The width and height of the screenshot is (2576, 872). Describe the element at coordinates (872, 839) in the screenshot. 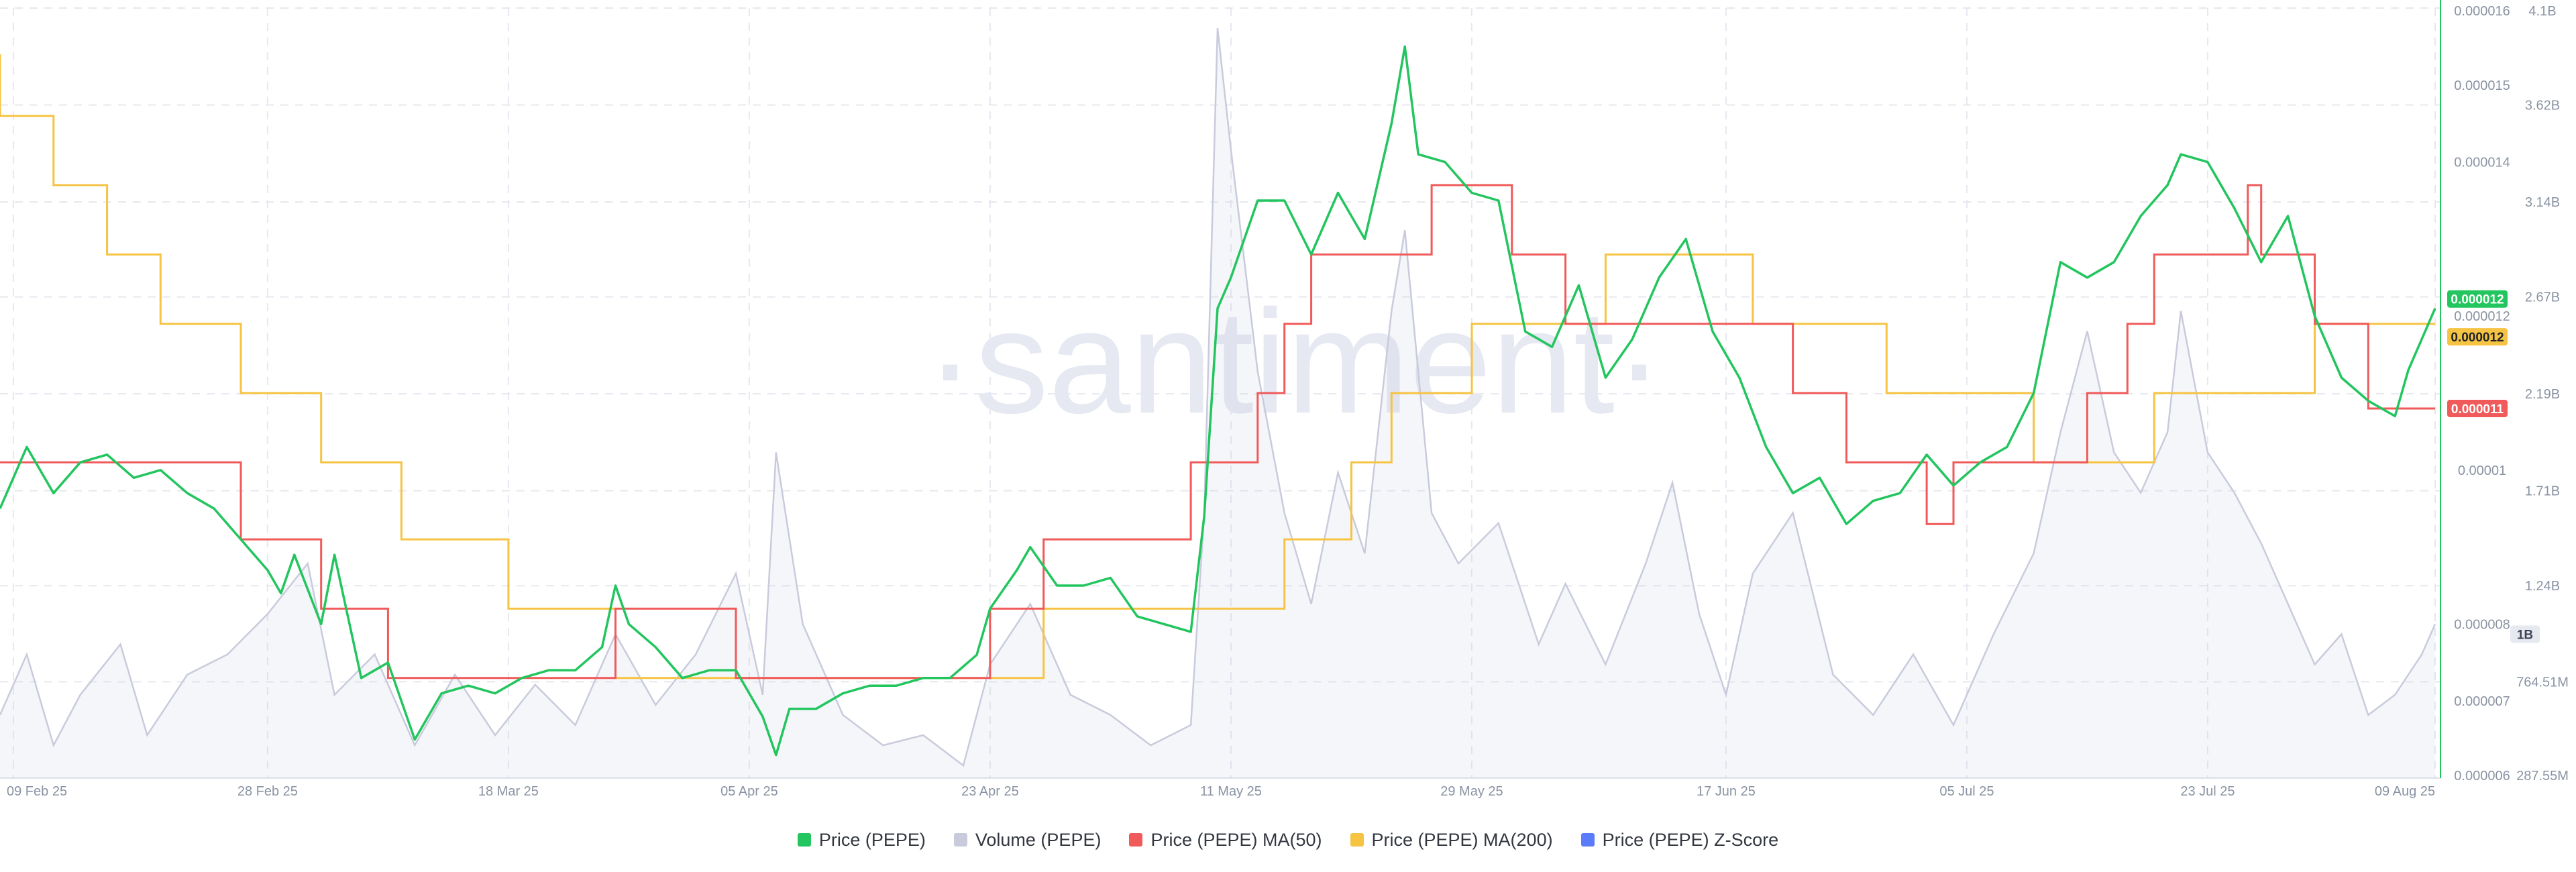

I see `legend-label: Price (PEPE)` at that location.